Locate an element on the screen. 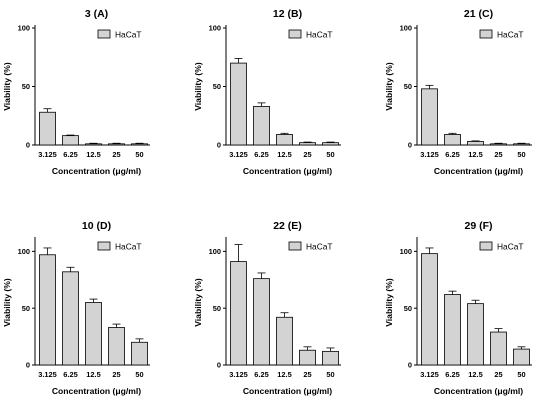  chart-title: 22 (E) is located at coordinates (287, 226).